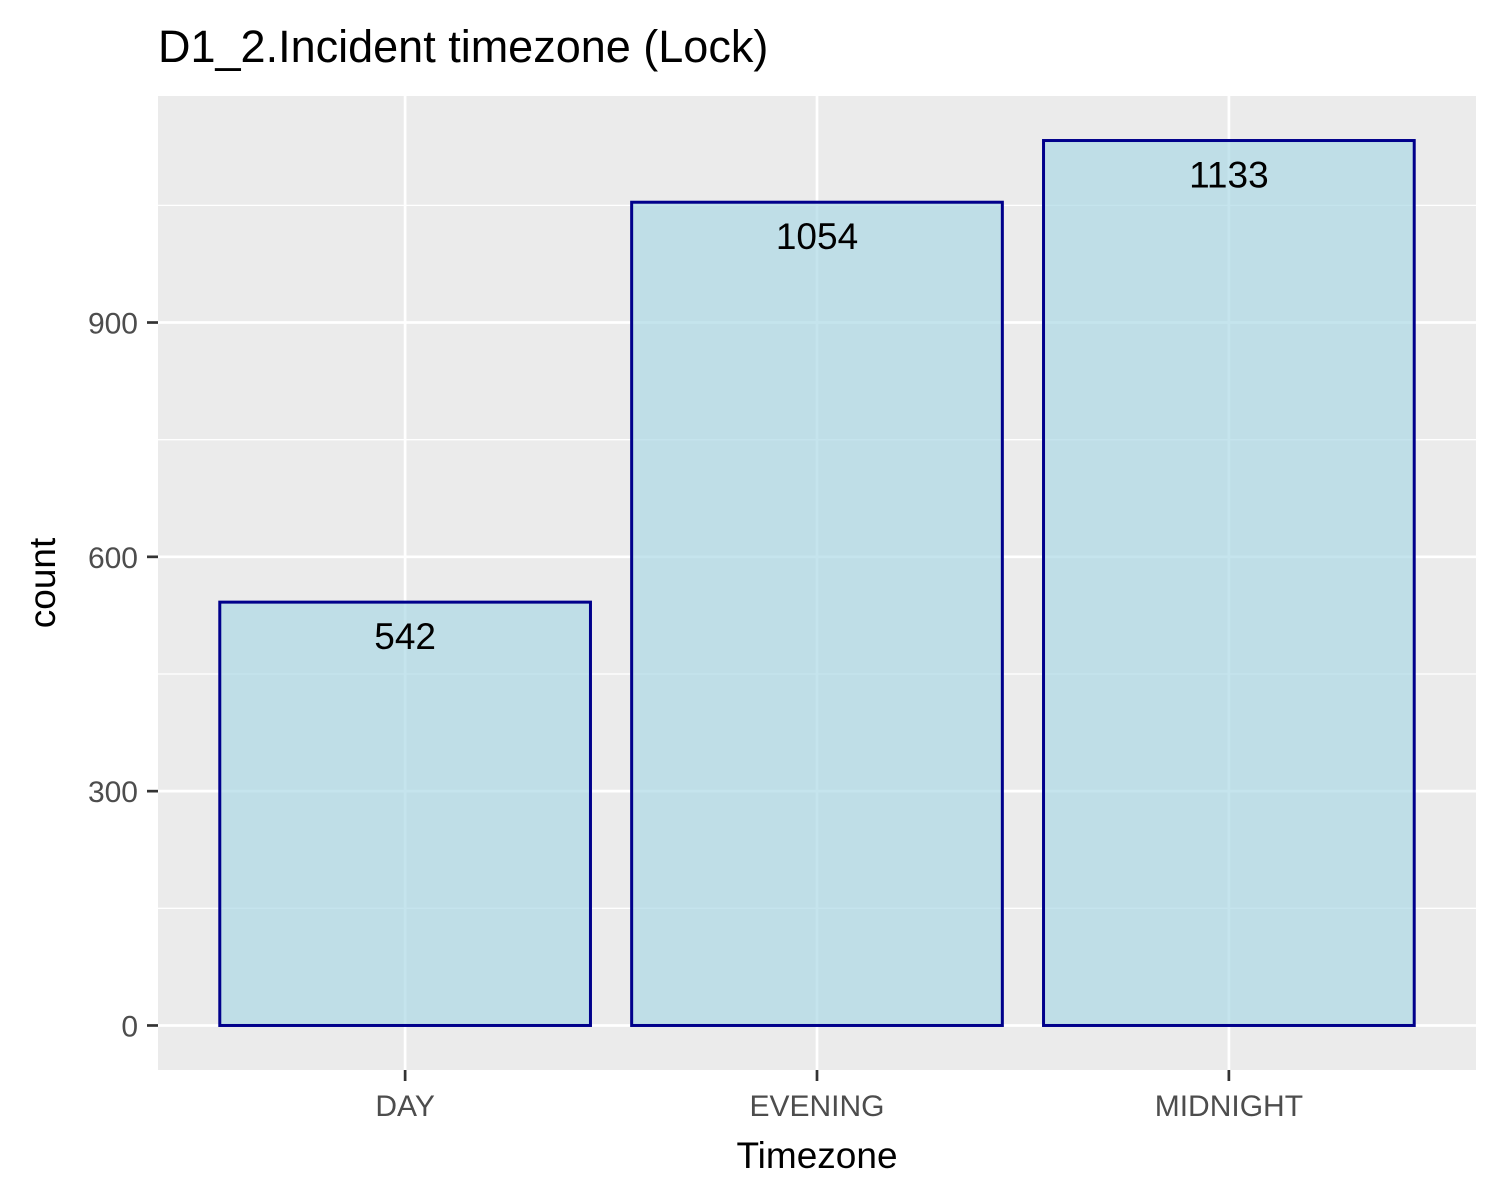 This screenshot has width=1500, height=1200. What do you see at coordinates (405, 636) in the screenshot?
I see `data-label-day: 542` at bounding box center [405, 636].